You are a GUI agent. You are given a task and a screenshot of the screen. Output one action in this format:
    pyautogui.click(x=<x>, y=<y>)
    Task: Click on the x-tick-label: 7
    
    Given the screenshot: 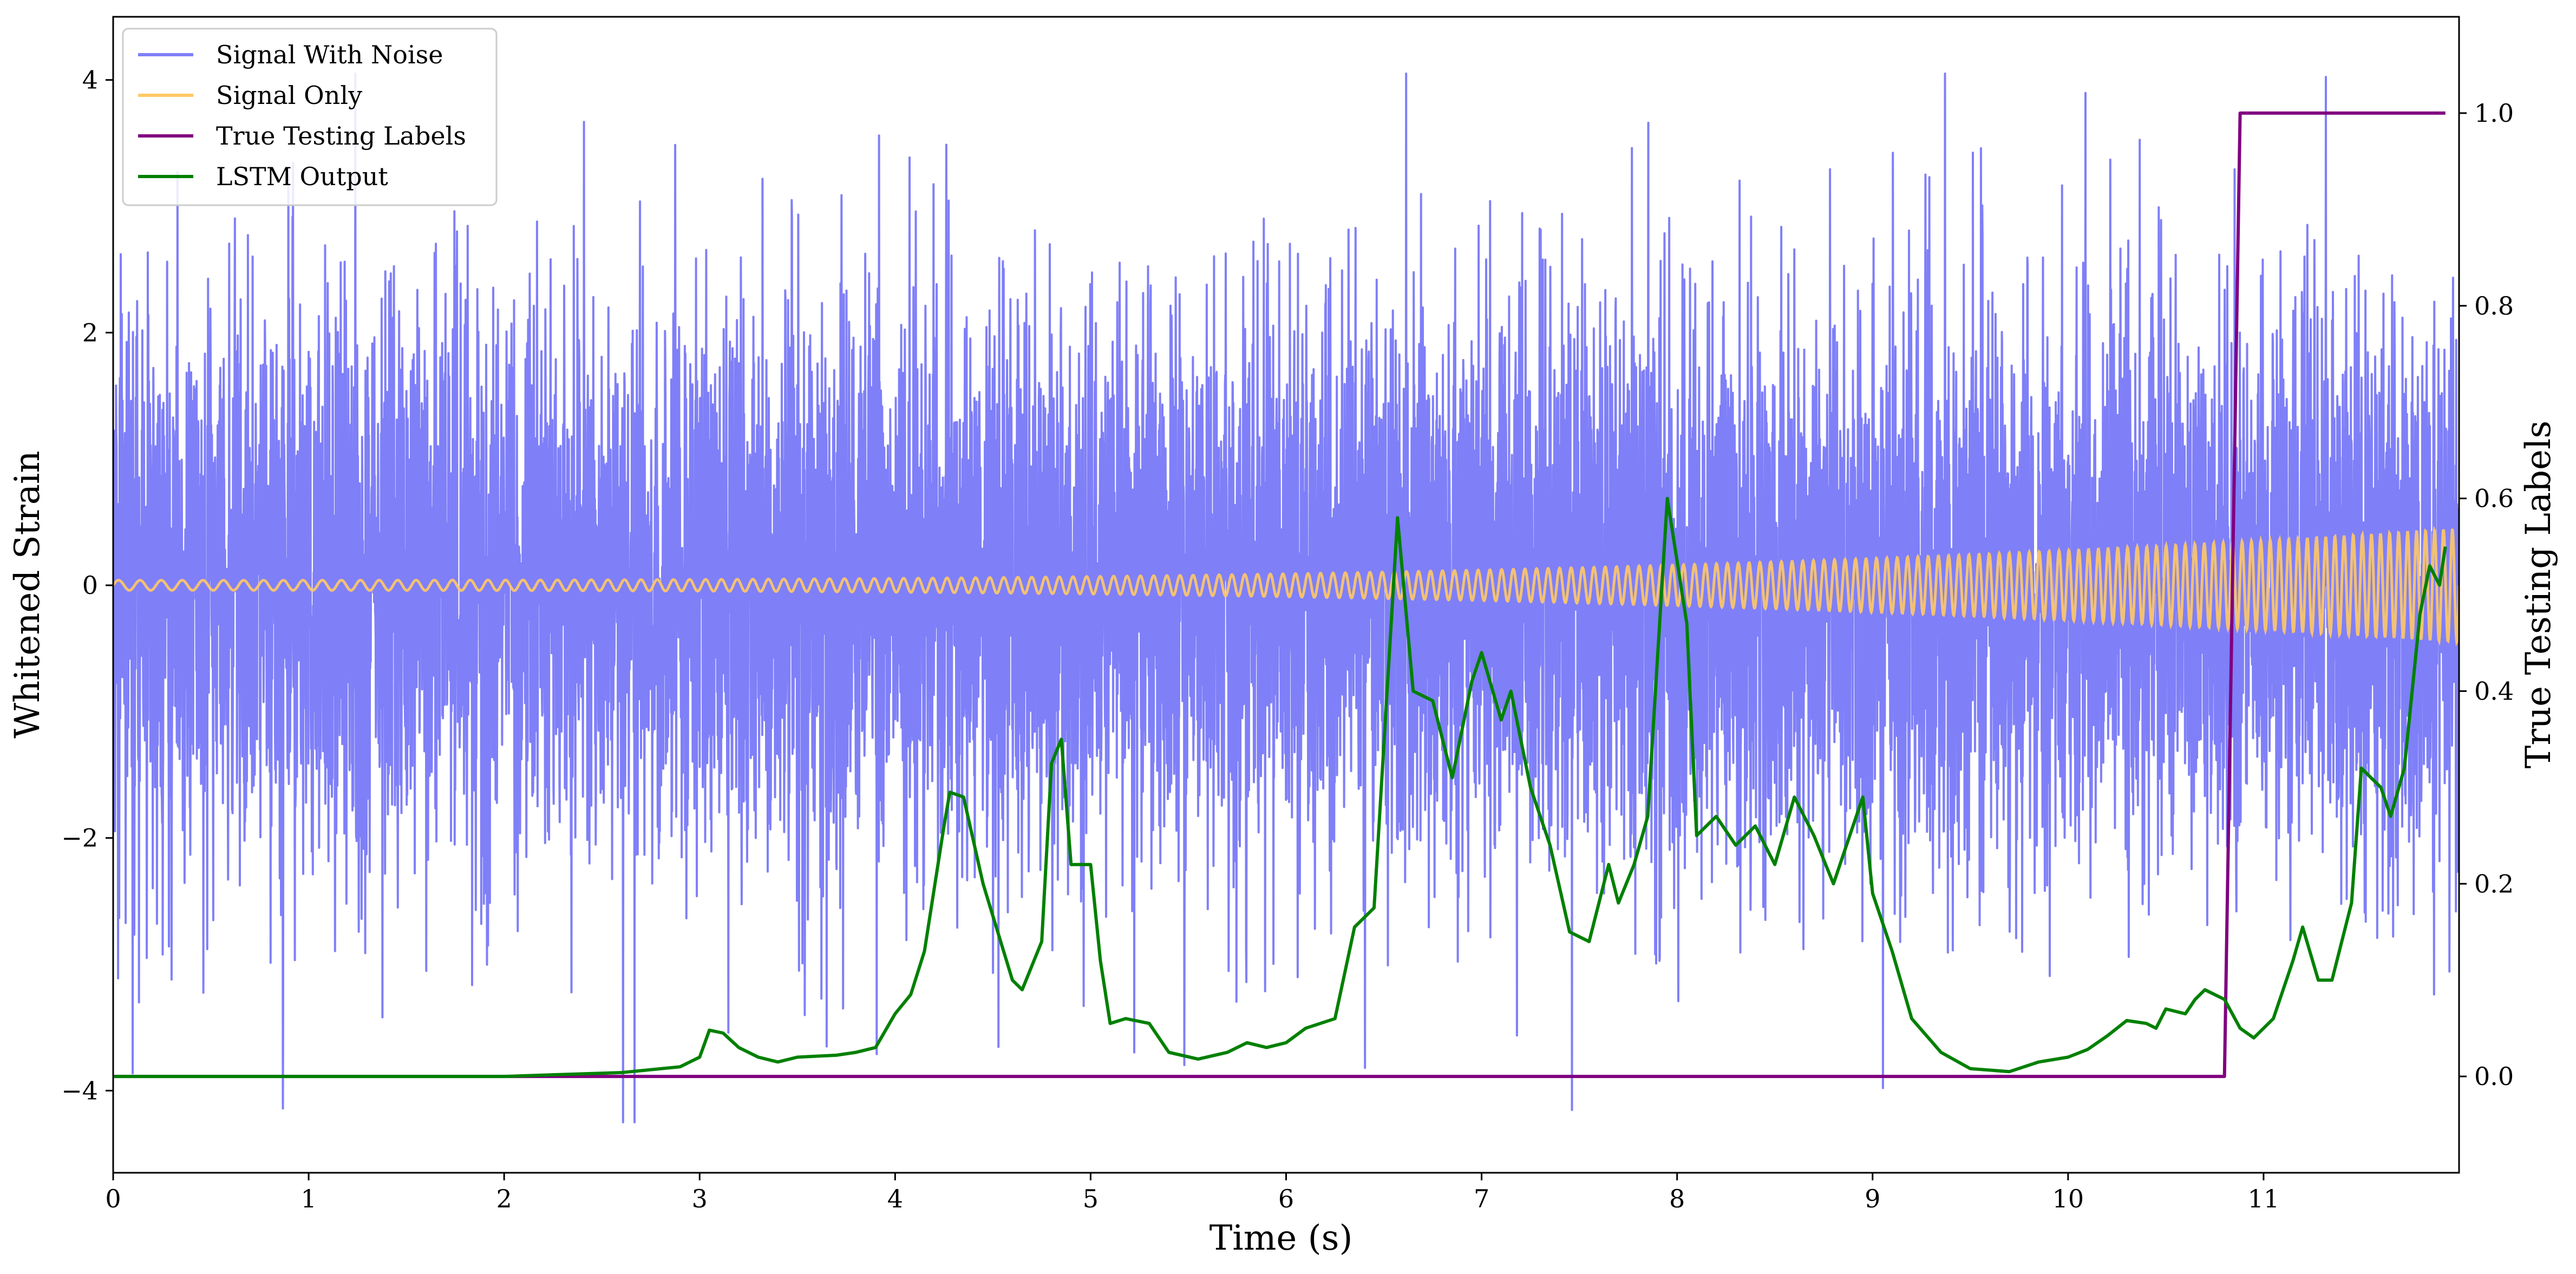 What is the action you would take?
    pyautogui.click(x=1481, y=1198)
    